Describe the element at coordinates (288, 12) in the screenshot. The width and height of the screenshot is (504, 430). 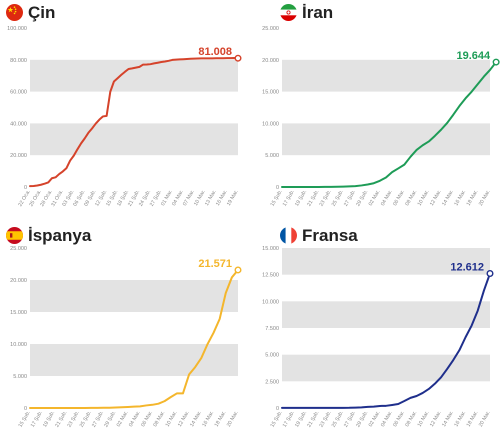
I see `iran-flag-icon` at that location.